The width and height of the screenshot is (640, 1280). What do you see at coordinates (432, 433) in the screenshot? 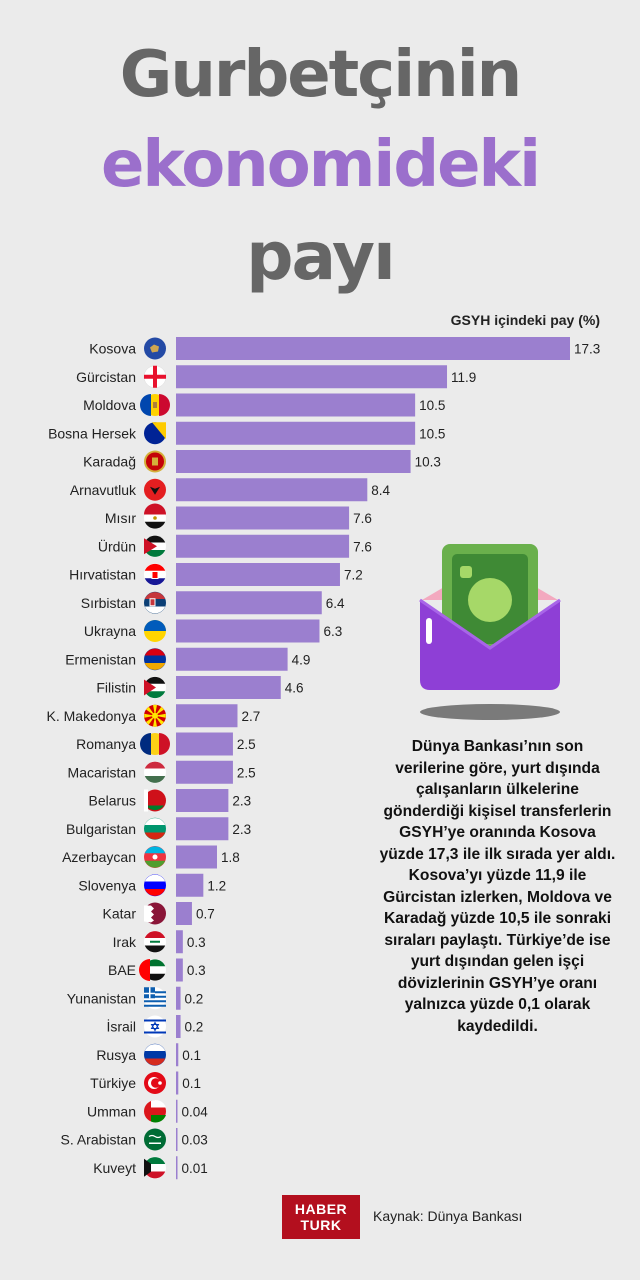
I see `value-label: 10.5` at bounding box center [432, 433].